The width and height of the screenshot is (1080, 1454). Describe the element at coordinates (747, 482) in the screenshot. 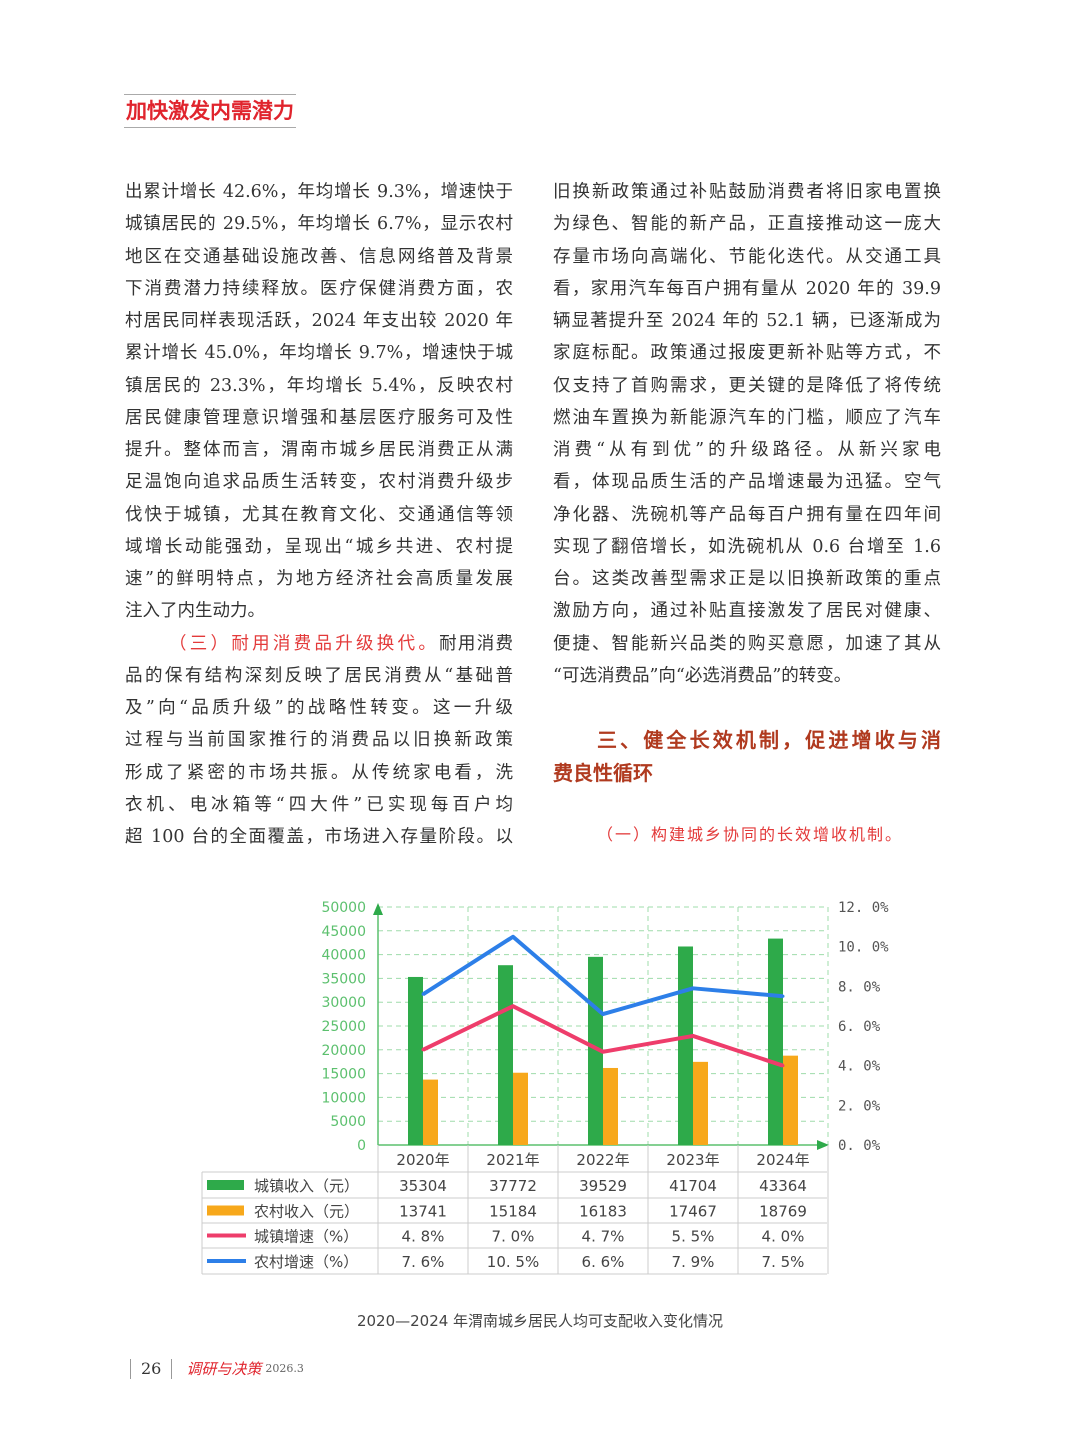

I see `text-line: 看，体现品质生活的产品增速最为迅猛。空气` at that location.